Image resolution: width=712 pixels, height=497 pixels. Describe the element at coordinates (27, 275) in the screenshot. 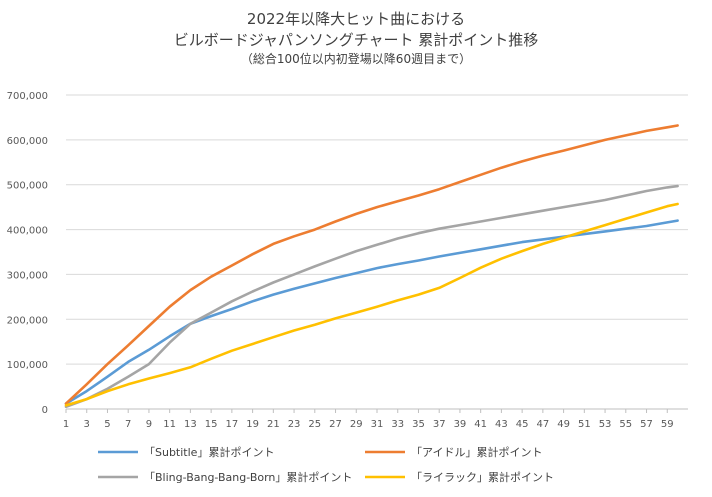

I see `y-tick-label: 300,000` at that location.